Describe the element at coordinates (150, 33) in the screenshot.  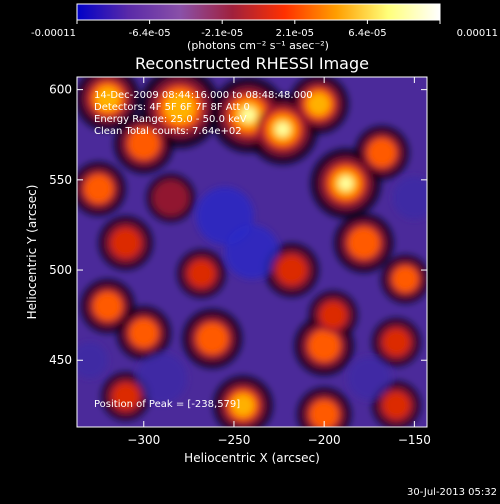
I see `colorbar-tick-label: -6.4e-05` at that location.